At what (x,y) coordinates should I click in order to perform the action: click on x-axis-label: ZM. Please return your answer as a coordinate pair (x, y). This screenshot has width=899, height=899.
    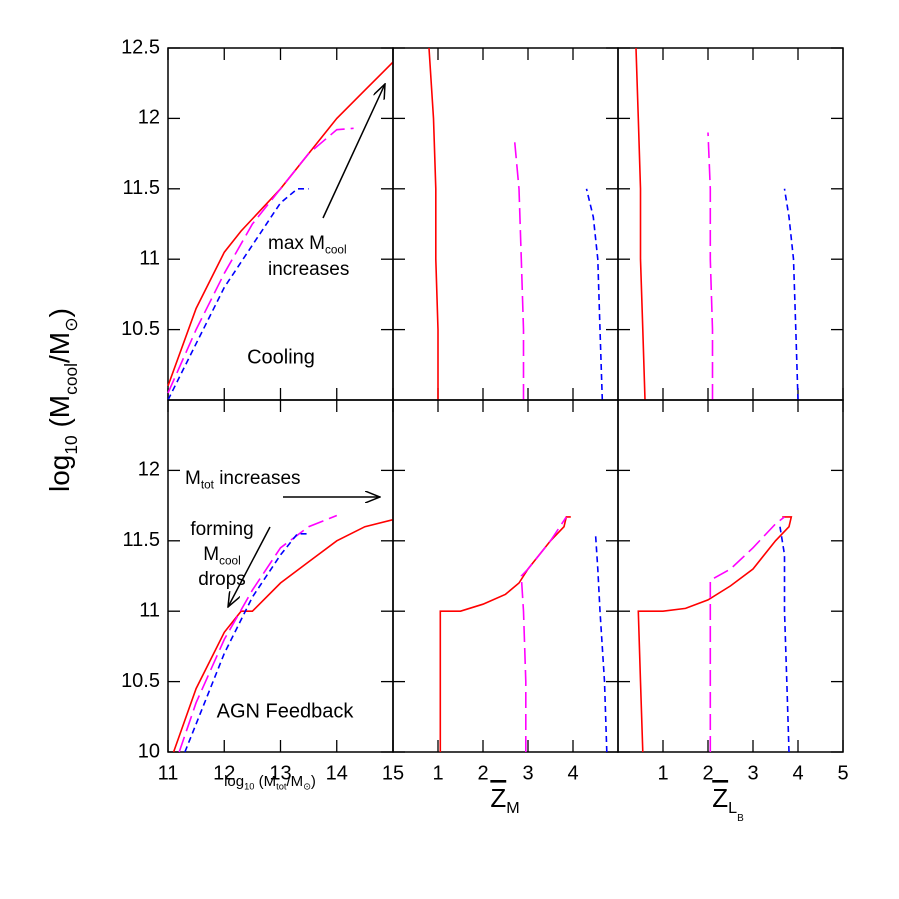
    Looking at the image, I should click on (504, 800).